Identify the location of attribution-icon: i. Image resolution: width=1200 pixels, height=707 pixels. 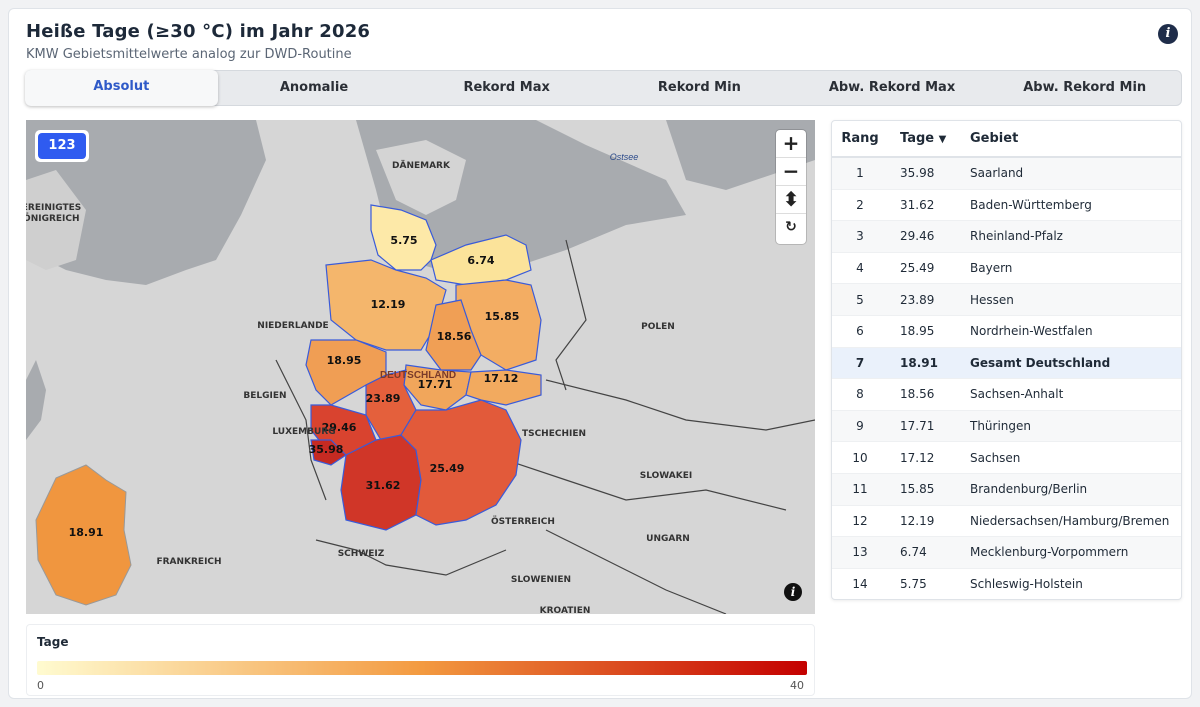
(793, 592).